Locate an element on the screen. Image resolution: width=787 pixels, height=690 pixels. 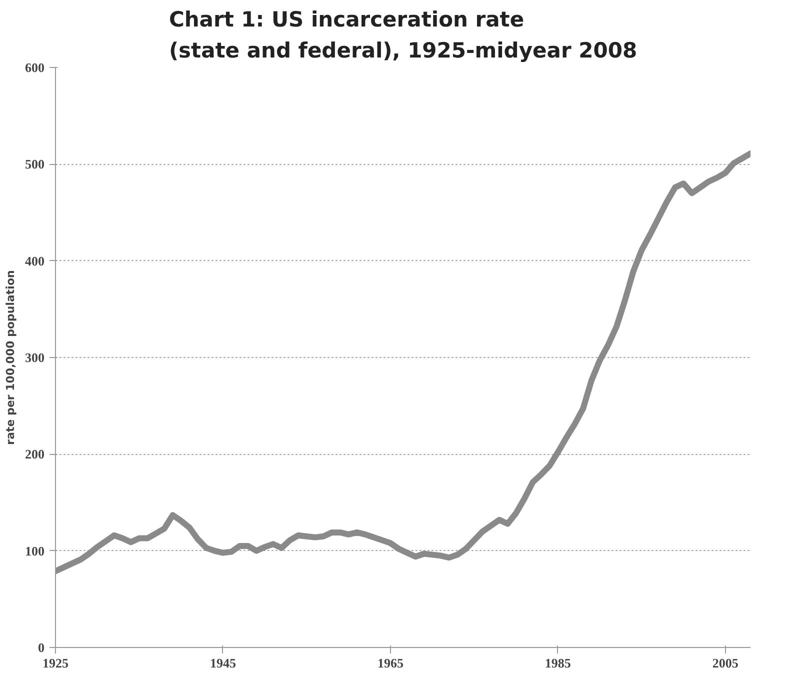
x-tick-label: 2005 is located at coordinates (725, 663).